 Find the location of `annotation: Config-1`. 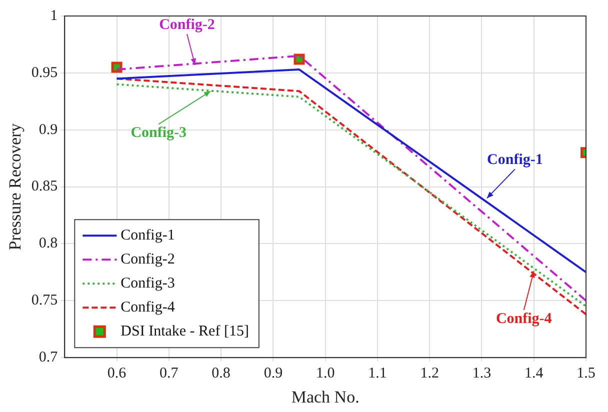

annotation: Config-1 is located at coordinates (515, 160).